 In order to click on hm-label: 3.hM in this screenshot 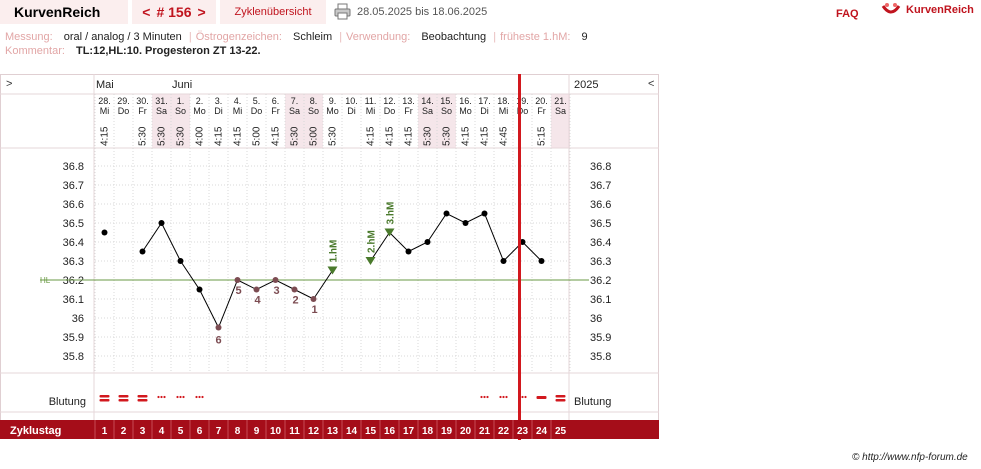, I will do `click(391, 213)`.